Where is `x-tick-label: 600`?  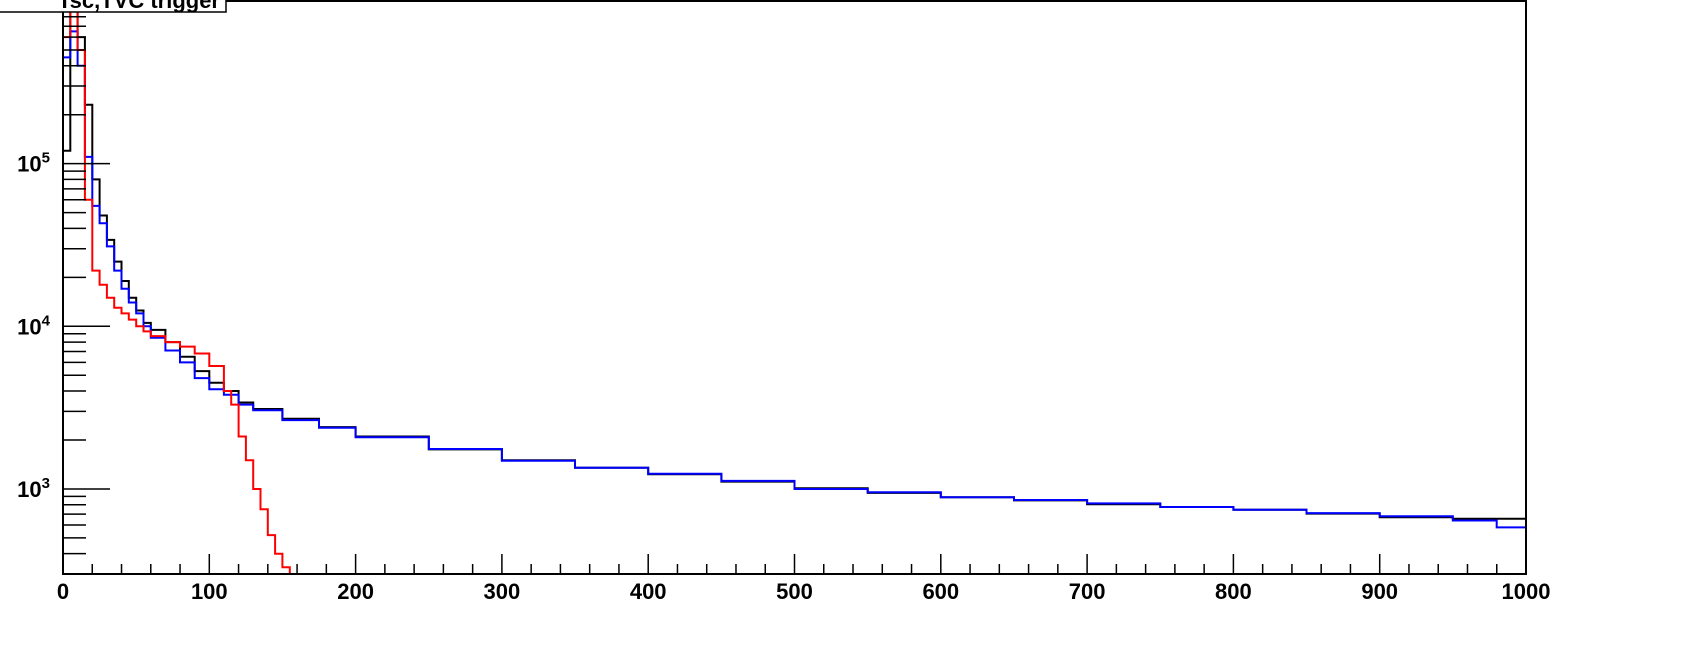 x-tick-label: 600 is located at coordinates (940, 591).